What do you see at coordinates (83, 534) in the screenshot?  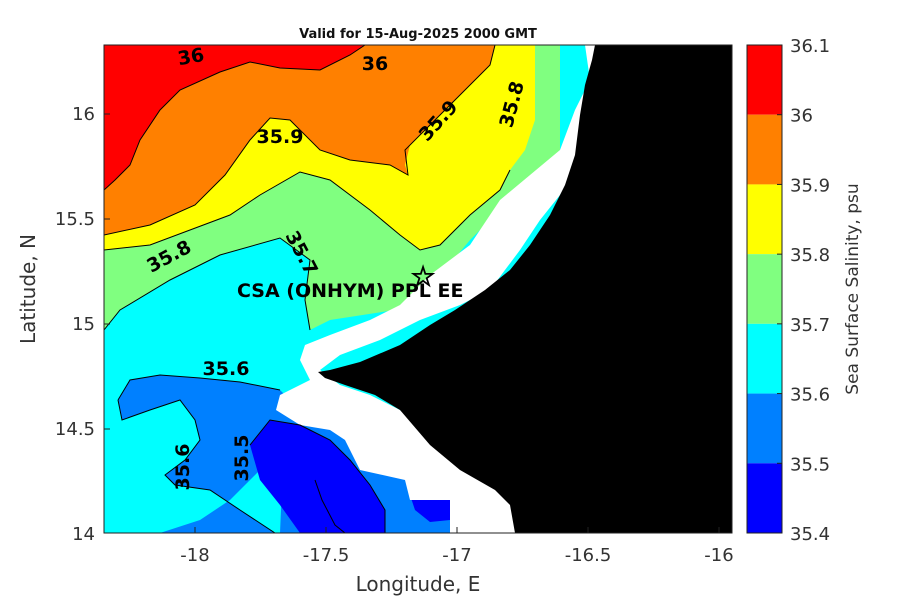 I see `y-tick-label: 14` at bounding box center [83, 534].